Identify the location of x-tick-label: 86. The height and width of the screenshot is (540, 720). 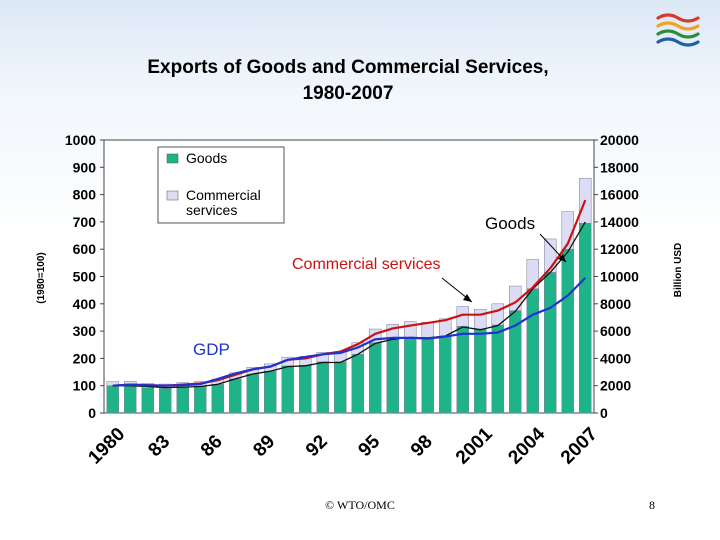
(212, 446).